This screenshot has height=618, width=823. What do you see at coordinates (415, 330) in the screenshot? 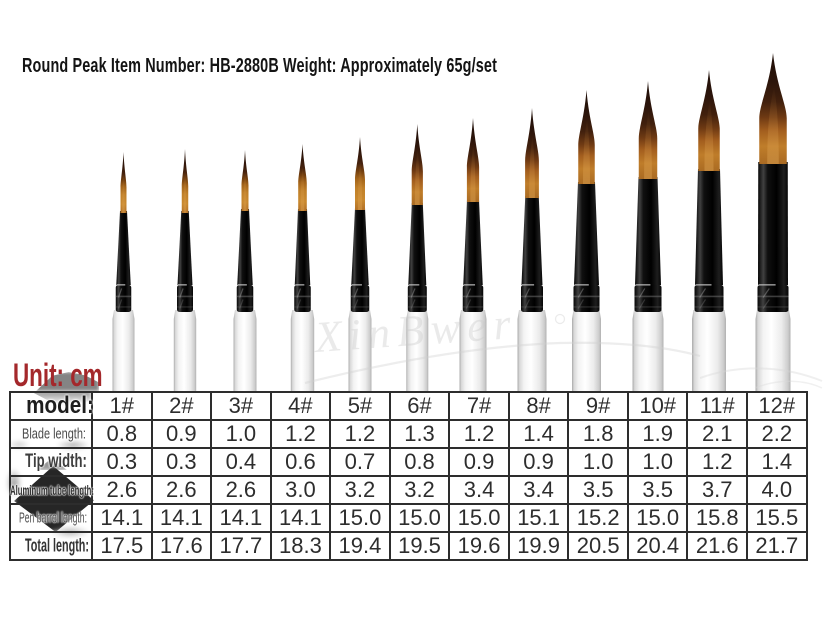
I see `svg-text: XinBwer` at bounding box center [415, 330].